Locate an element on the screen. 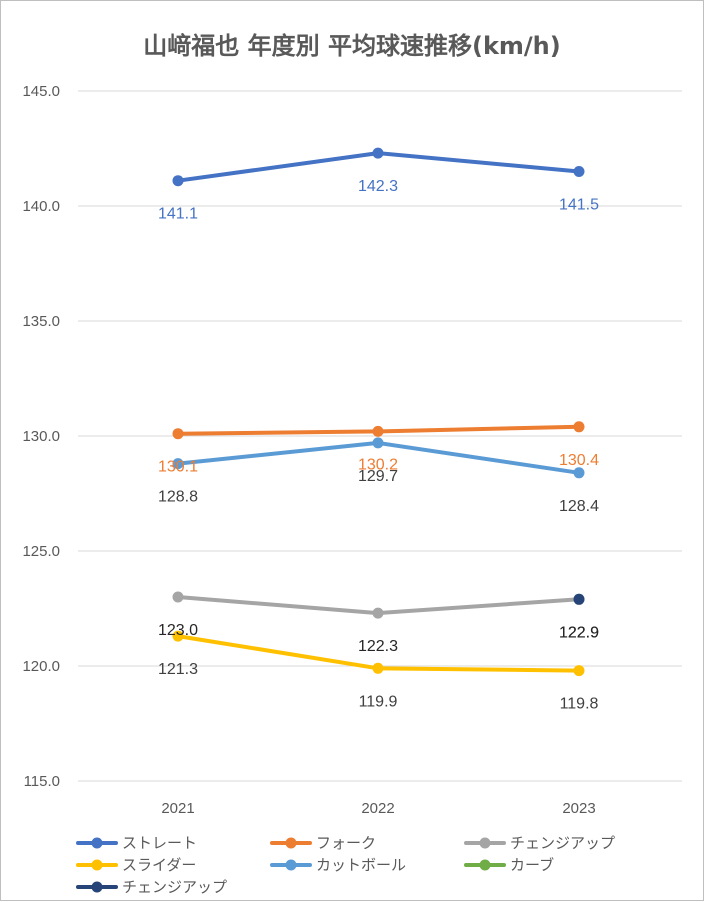  x-tick-label: 2021 is located at coordinates (177, 808).